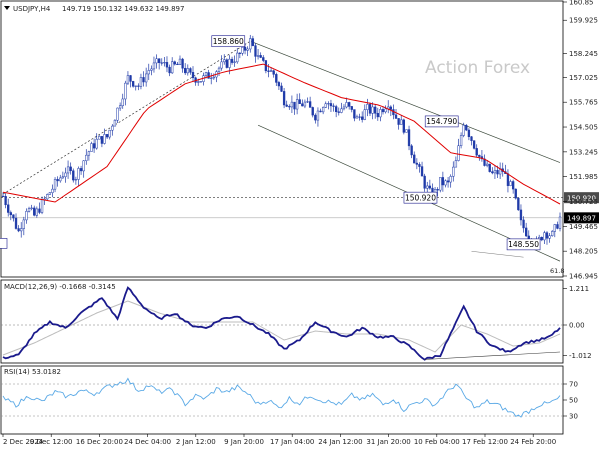  I want to click on x-tick-label: 31 Jan 20:00, so click(388, 442).